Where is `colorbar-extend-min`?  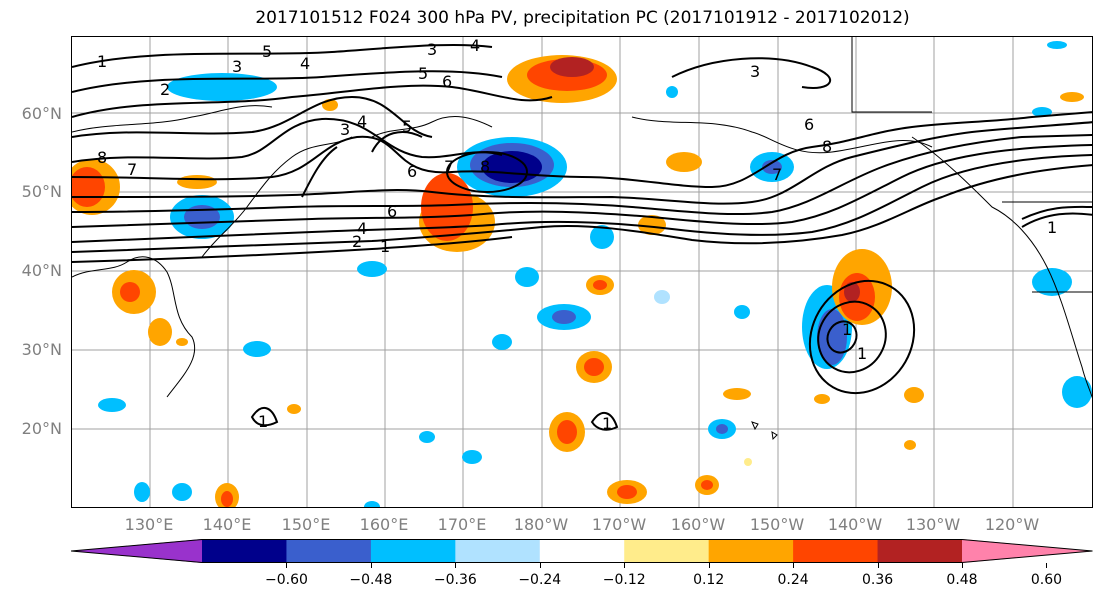 colorbar-extend-min is located at coordinates (136, 551).